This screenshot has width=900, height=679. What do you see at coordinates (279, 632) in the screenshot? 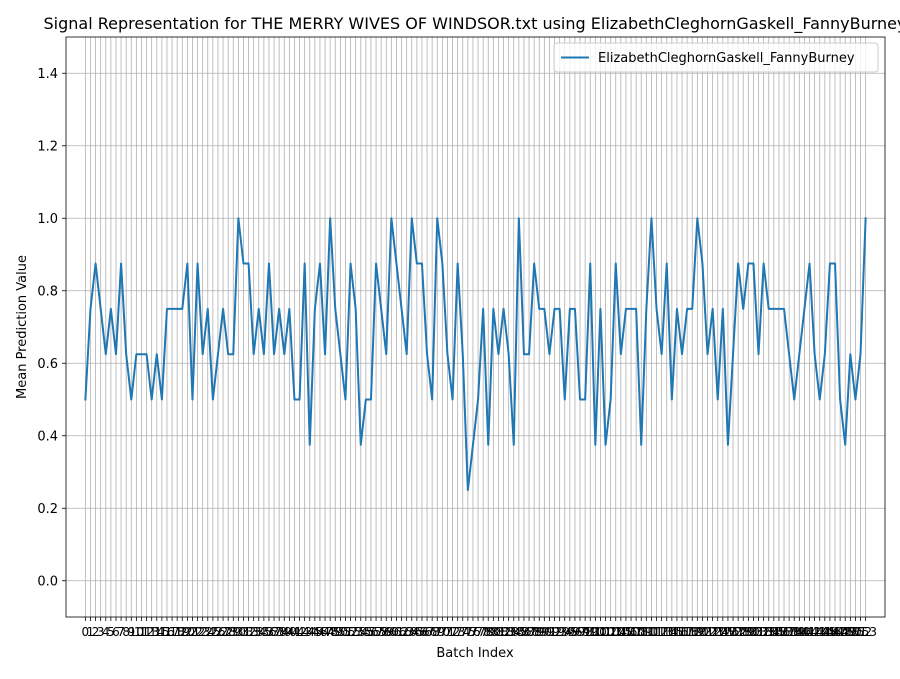
I see `x-tick-label: 38` at bounding box center [279, 632].